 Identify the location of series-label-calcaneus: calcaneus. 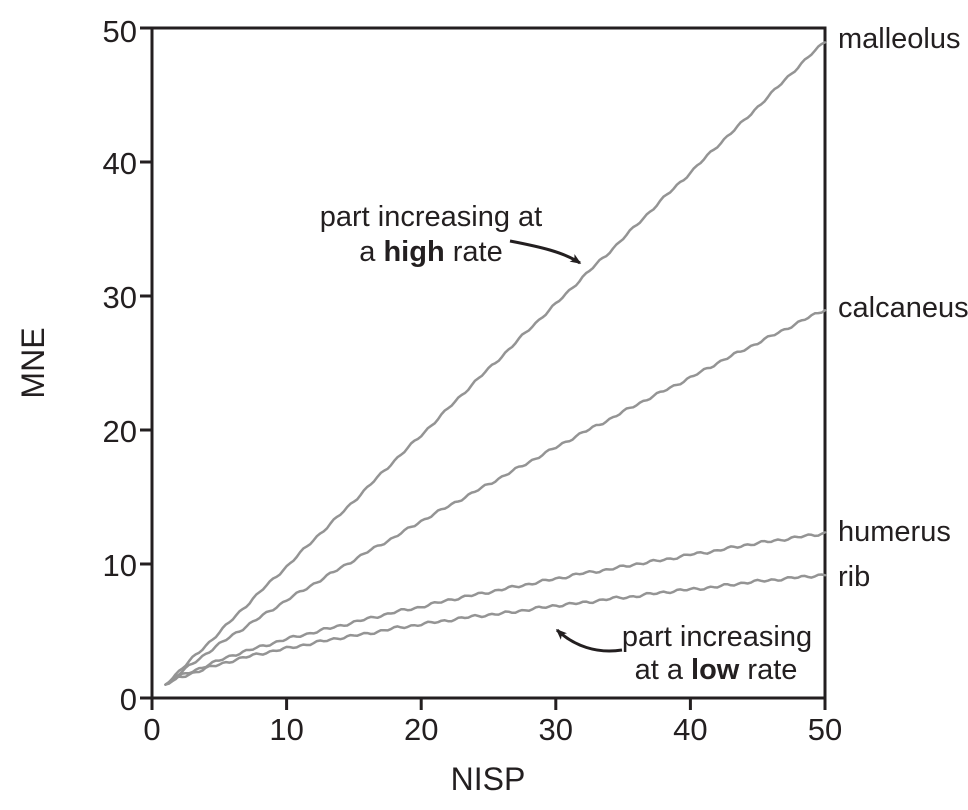
(903, 308).